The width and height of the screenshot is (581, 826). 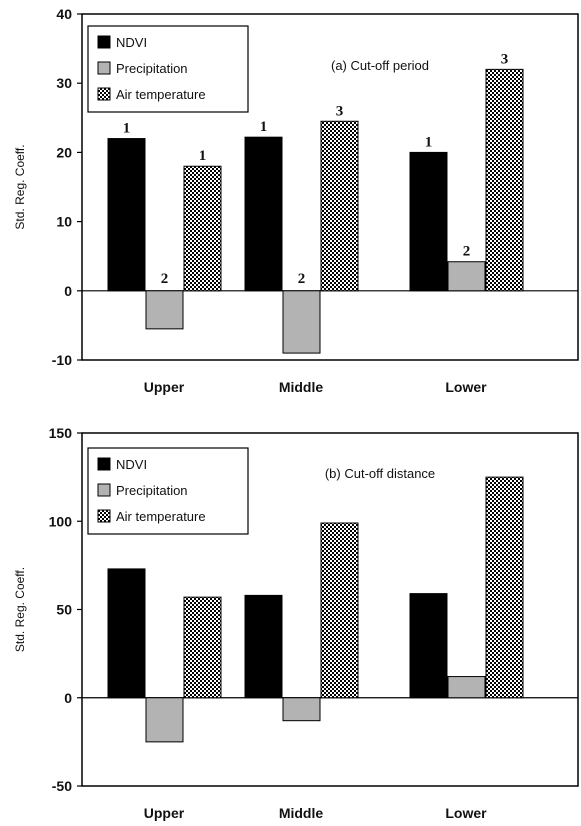 I want to click on y-tick-label: 10, so click(x=64, y=222).